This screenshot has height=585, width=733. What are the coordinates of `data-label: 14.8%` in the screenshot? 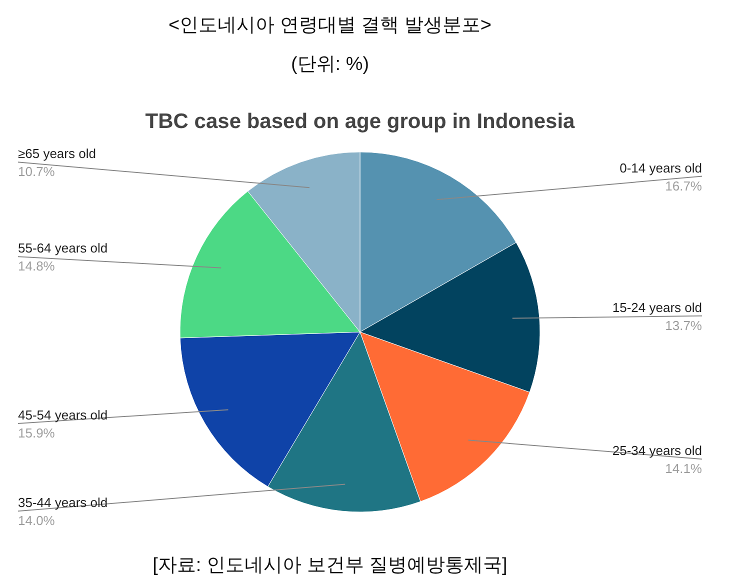 It's located at (37, 266).